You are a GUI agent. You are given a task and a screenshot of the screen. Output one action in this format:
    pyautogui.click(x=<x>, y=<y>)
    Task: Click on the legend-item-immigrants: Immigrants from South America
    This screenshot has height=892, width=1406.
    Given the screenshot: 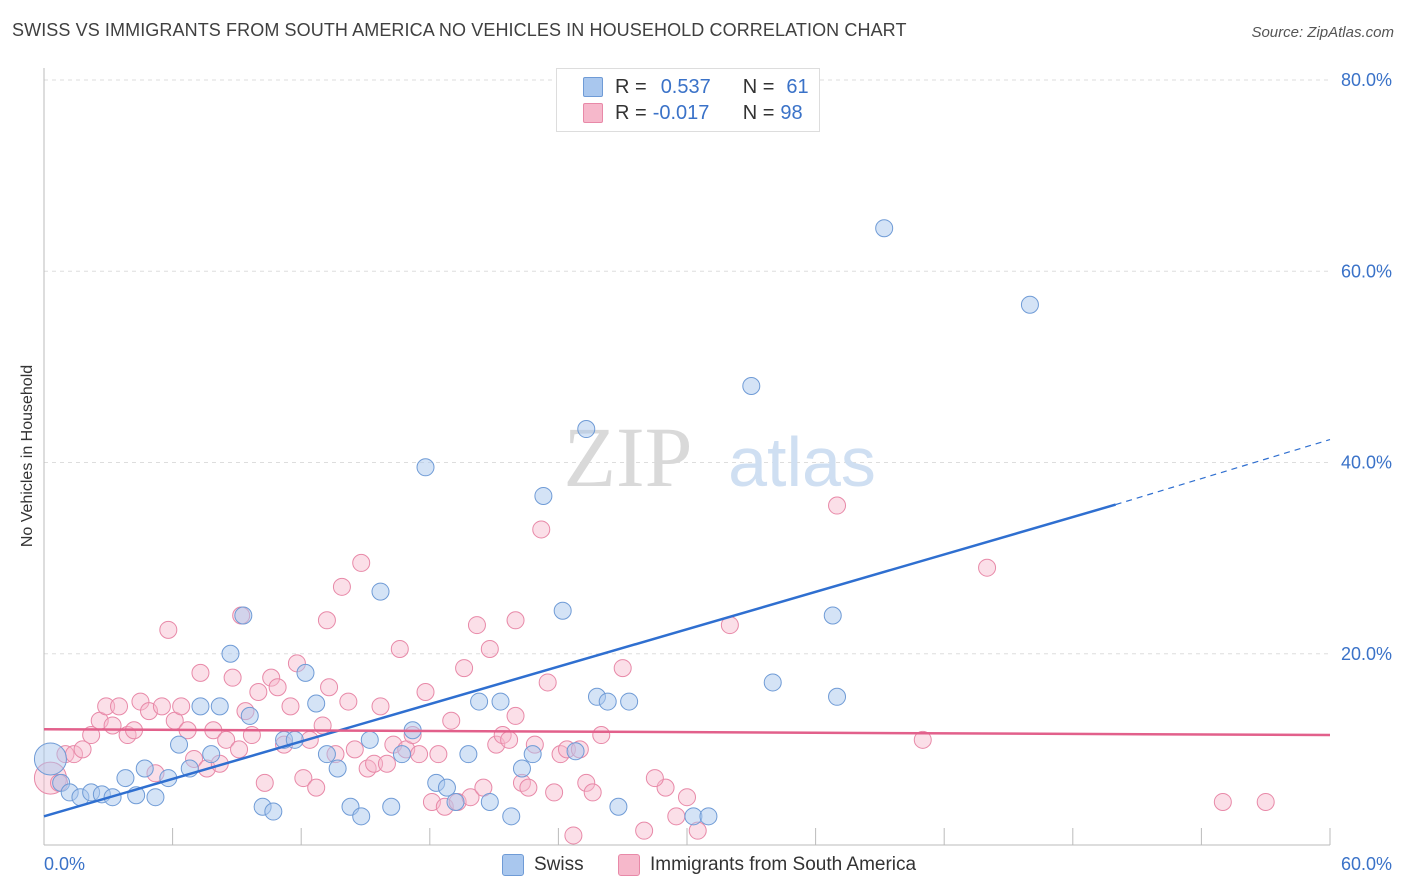 What is the action you would take?
    pyautogui.click(x=767, y=865)
    